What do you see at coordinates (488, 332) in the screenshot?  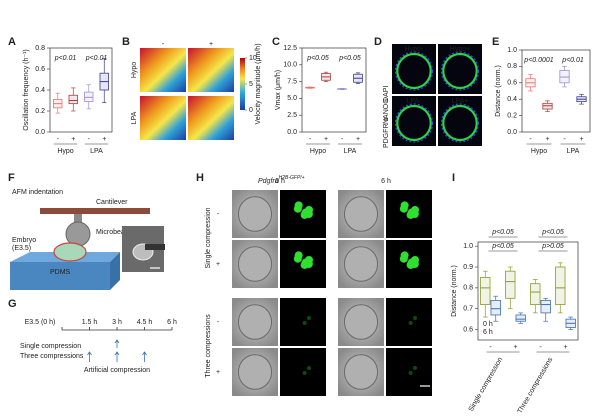 I see `legend-entry: 6 h` at bounding box center [488, 332].